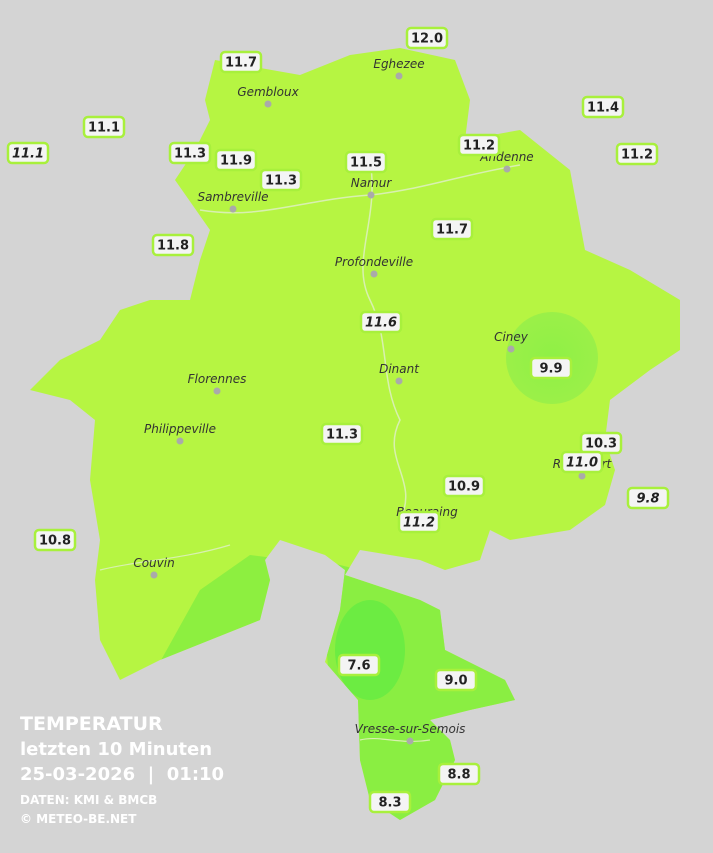  Describe the element at coordinates (232, 197) in the screenshot. I see `city-label: Sambreville` at that location.